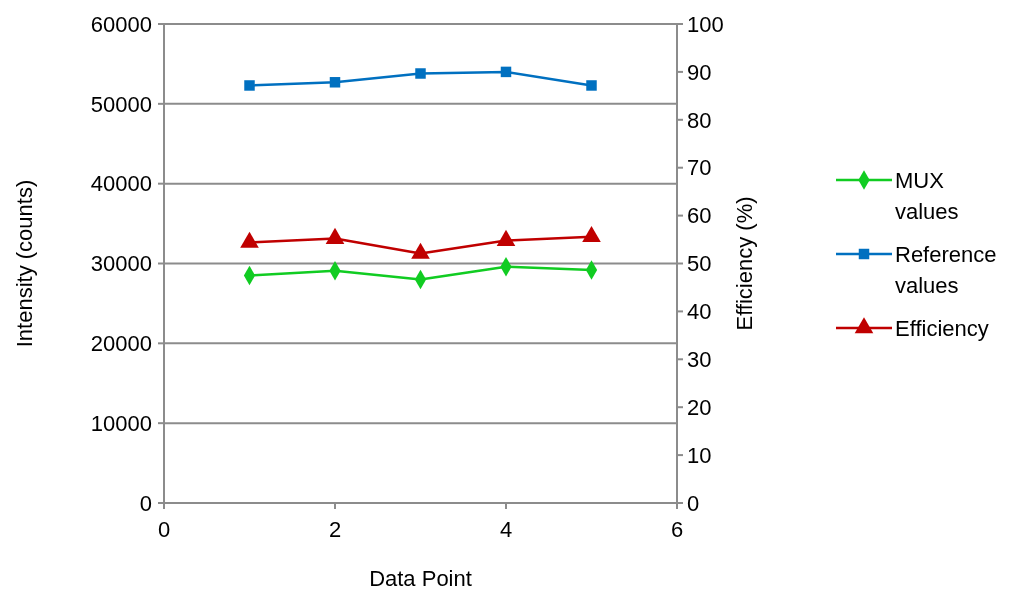 The width and height of the screenshot is (1027, 594). What do you see at coordinates (335, 529) in the screenshot?
I see `x-tick-label: 2` at bounding box center [335, 529].